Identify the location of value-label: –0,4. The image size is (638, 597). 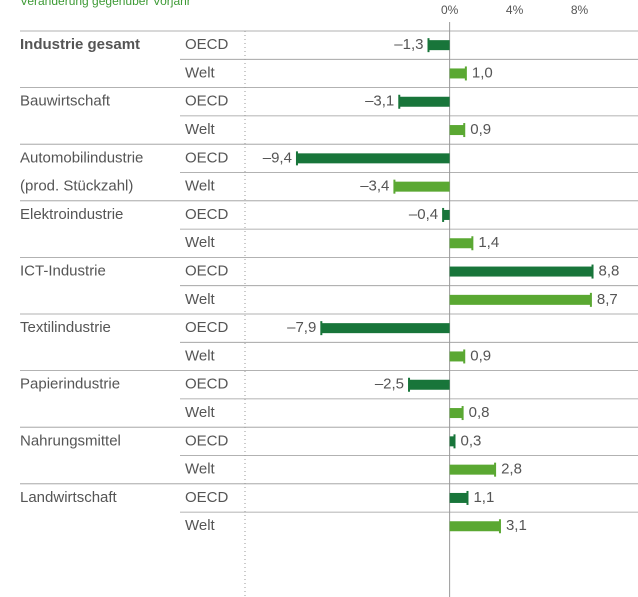
(423, 214).